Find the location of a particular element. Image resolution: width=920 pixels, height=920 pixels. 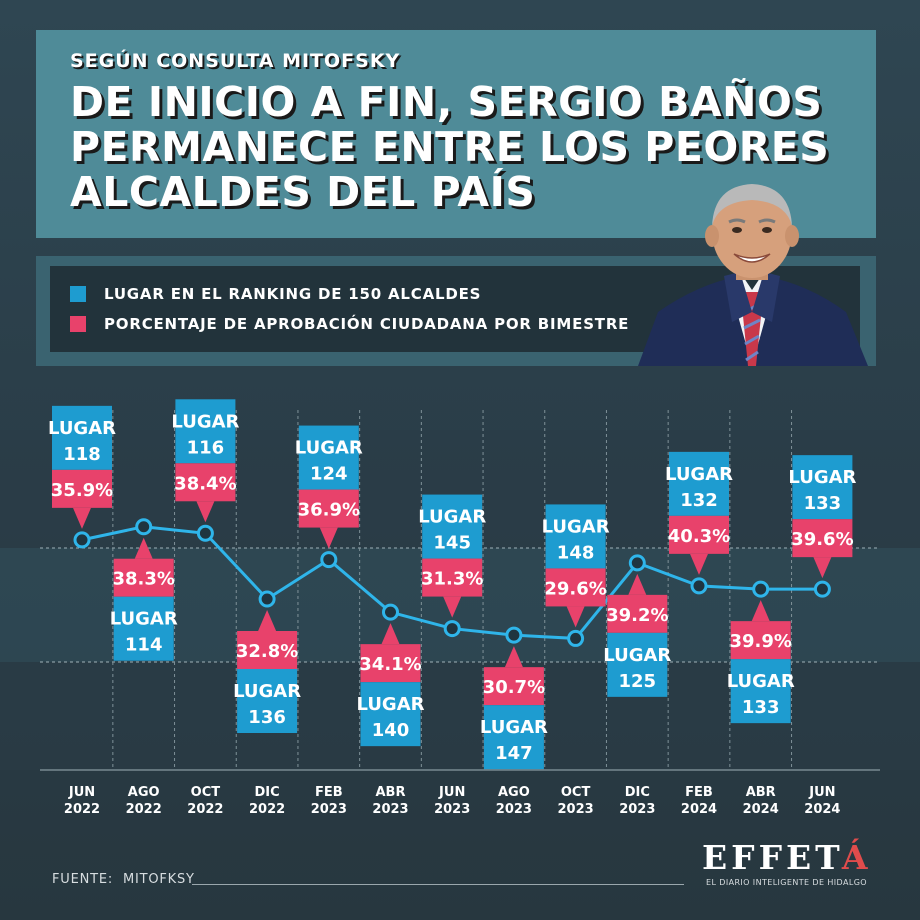

rank-card-value: 147 is located at coordinates (514, 753).